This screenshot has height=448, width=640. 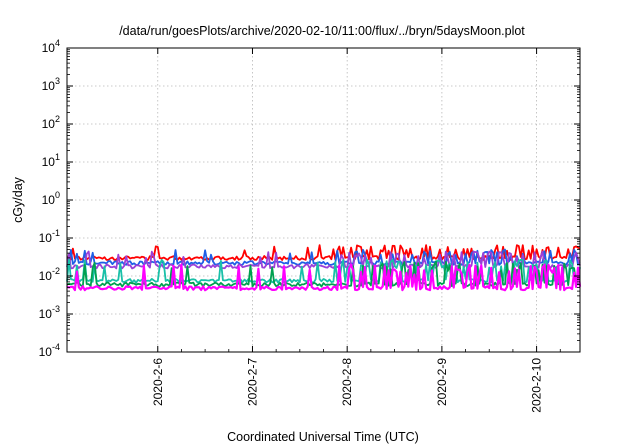 What do you see at coordinates (252, 382) in the screenshot?
I see `x-tick-label: 2020-2-7` at bounding box center [252, 382].